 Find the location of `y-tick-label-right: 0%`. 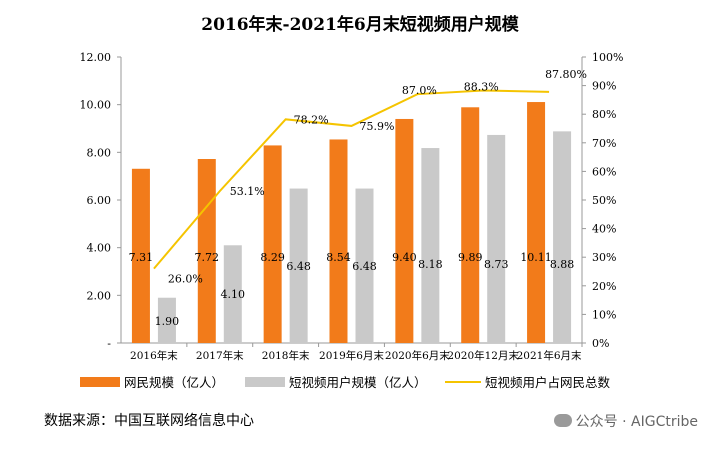

y-tick-label-right: 0% is located at coordinates (600, 343).